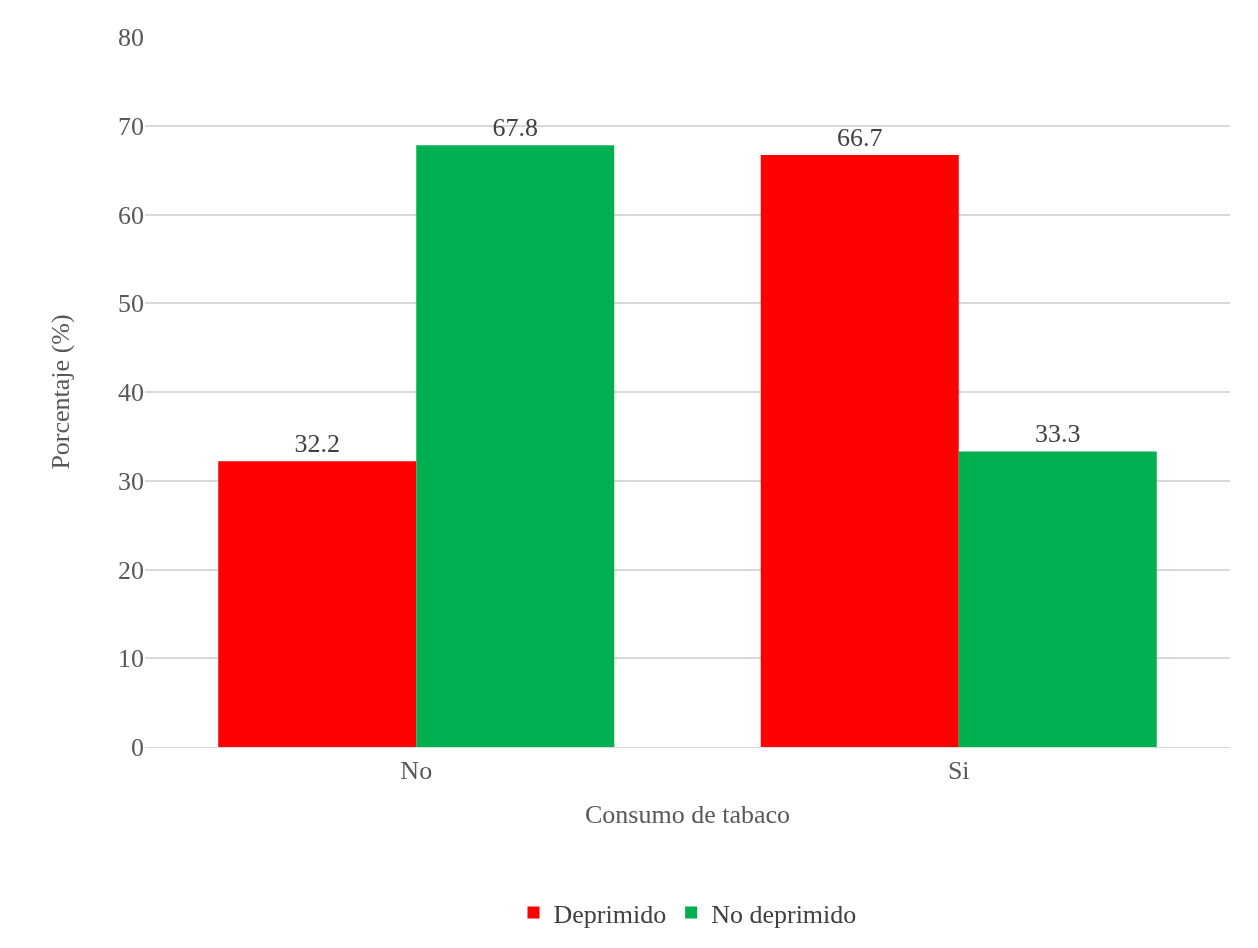 The image size is (1258, 948). What do you see at coordinates (131, 481) in the screenshot?
I see `y-tick-label: 30` at bounding box center [131, 481].